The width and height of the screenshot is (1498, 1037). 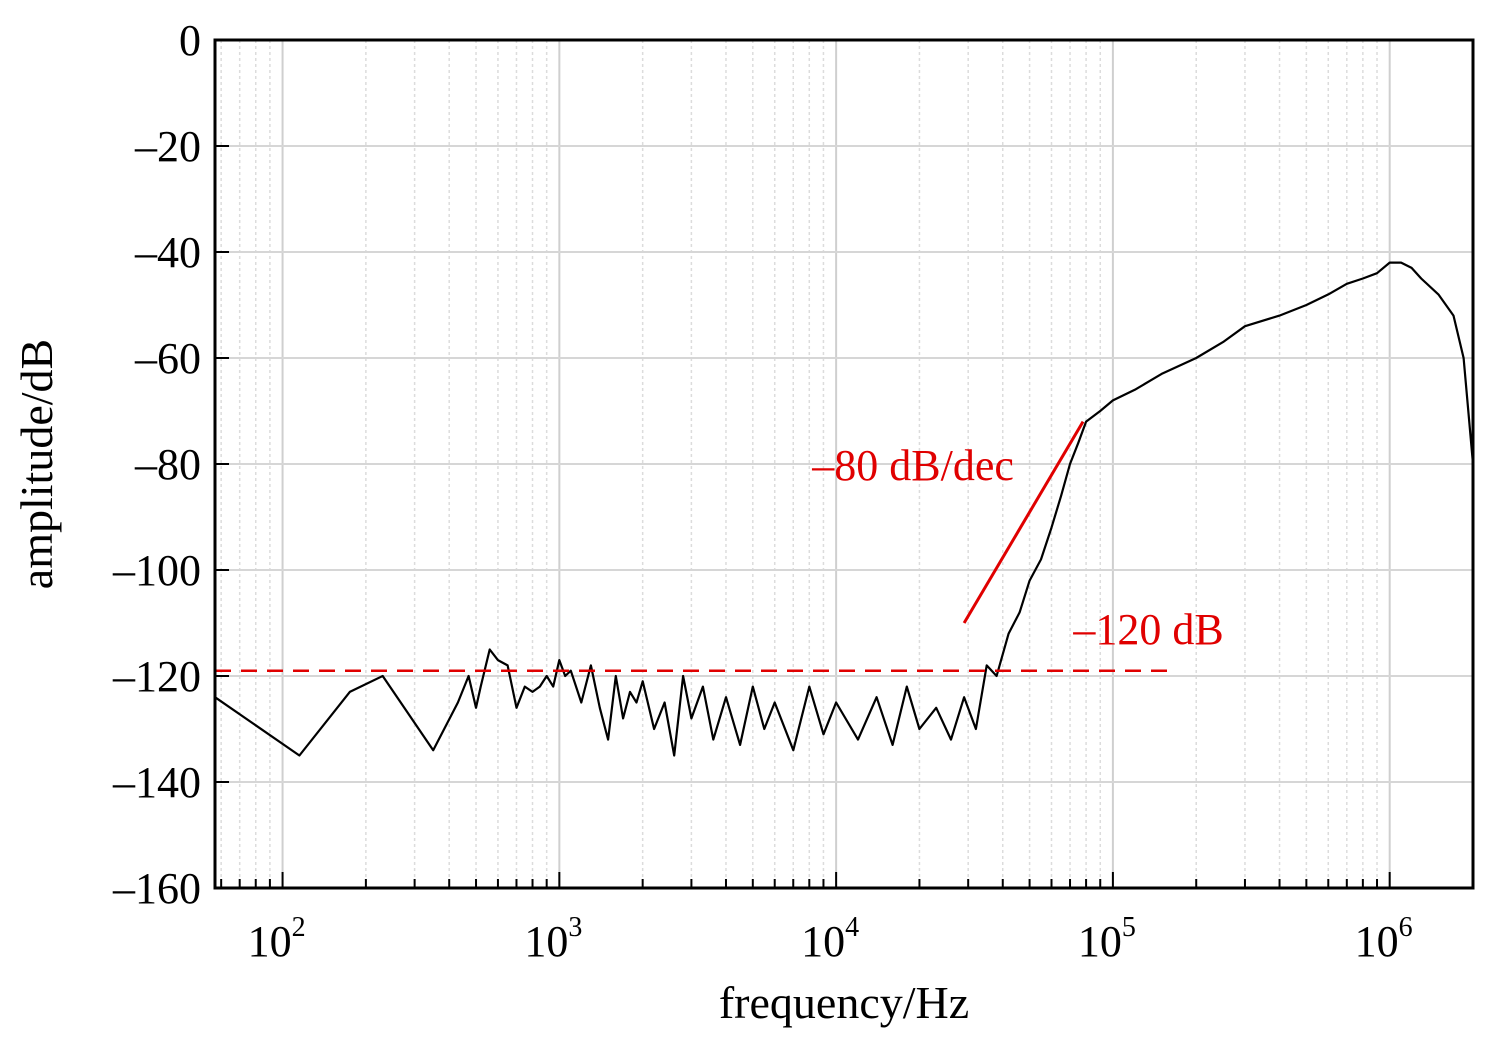 What do you see at coordinates (1147, 629) in the screenshot?
I see `annotation-label: –120 dB` at bounding box center [1147, 629].